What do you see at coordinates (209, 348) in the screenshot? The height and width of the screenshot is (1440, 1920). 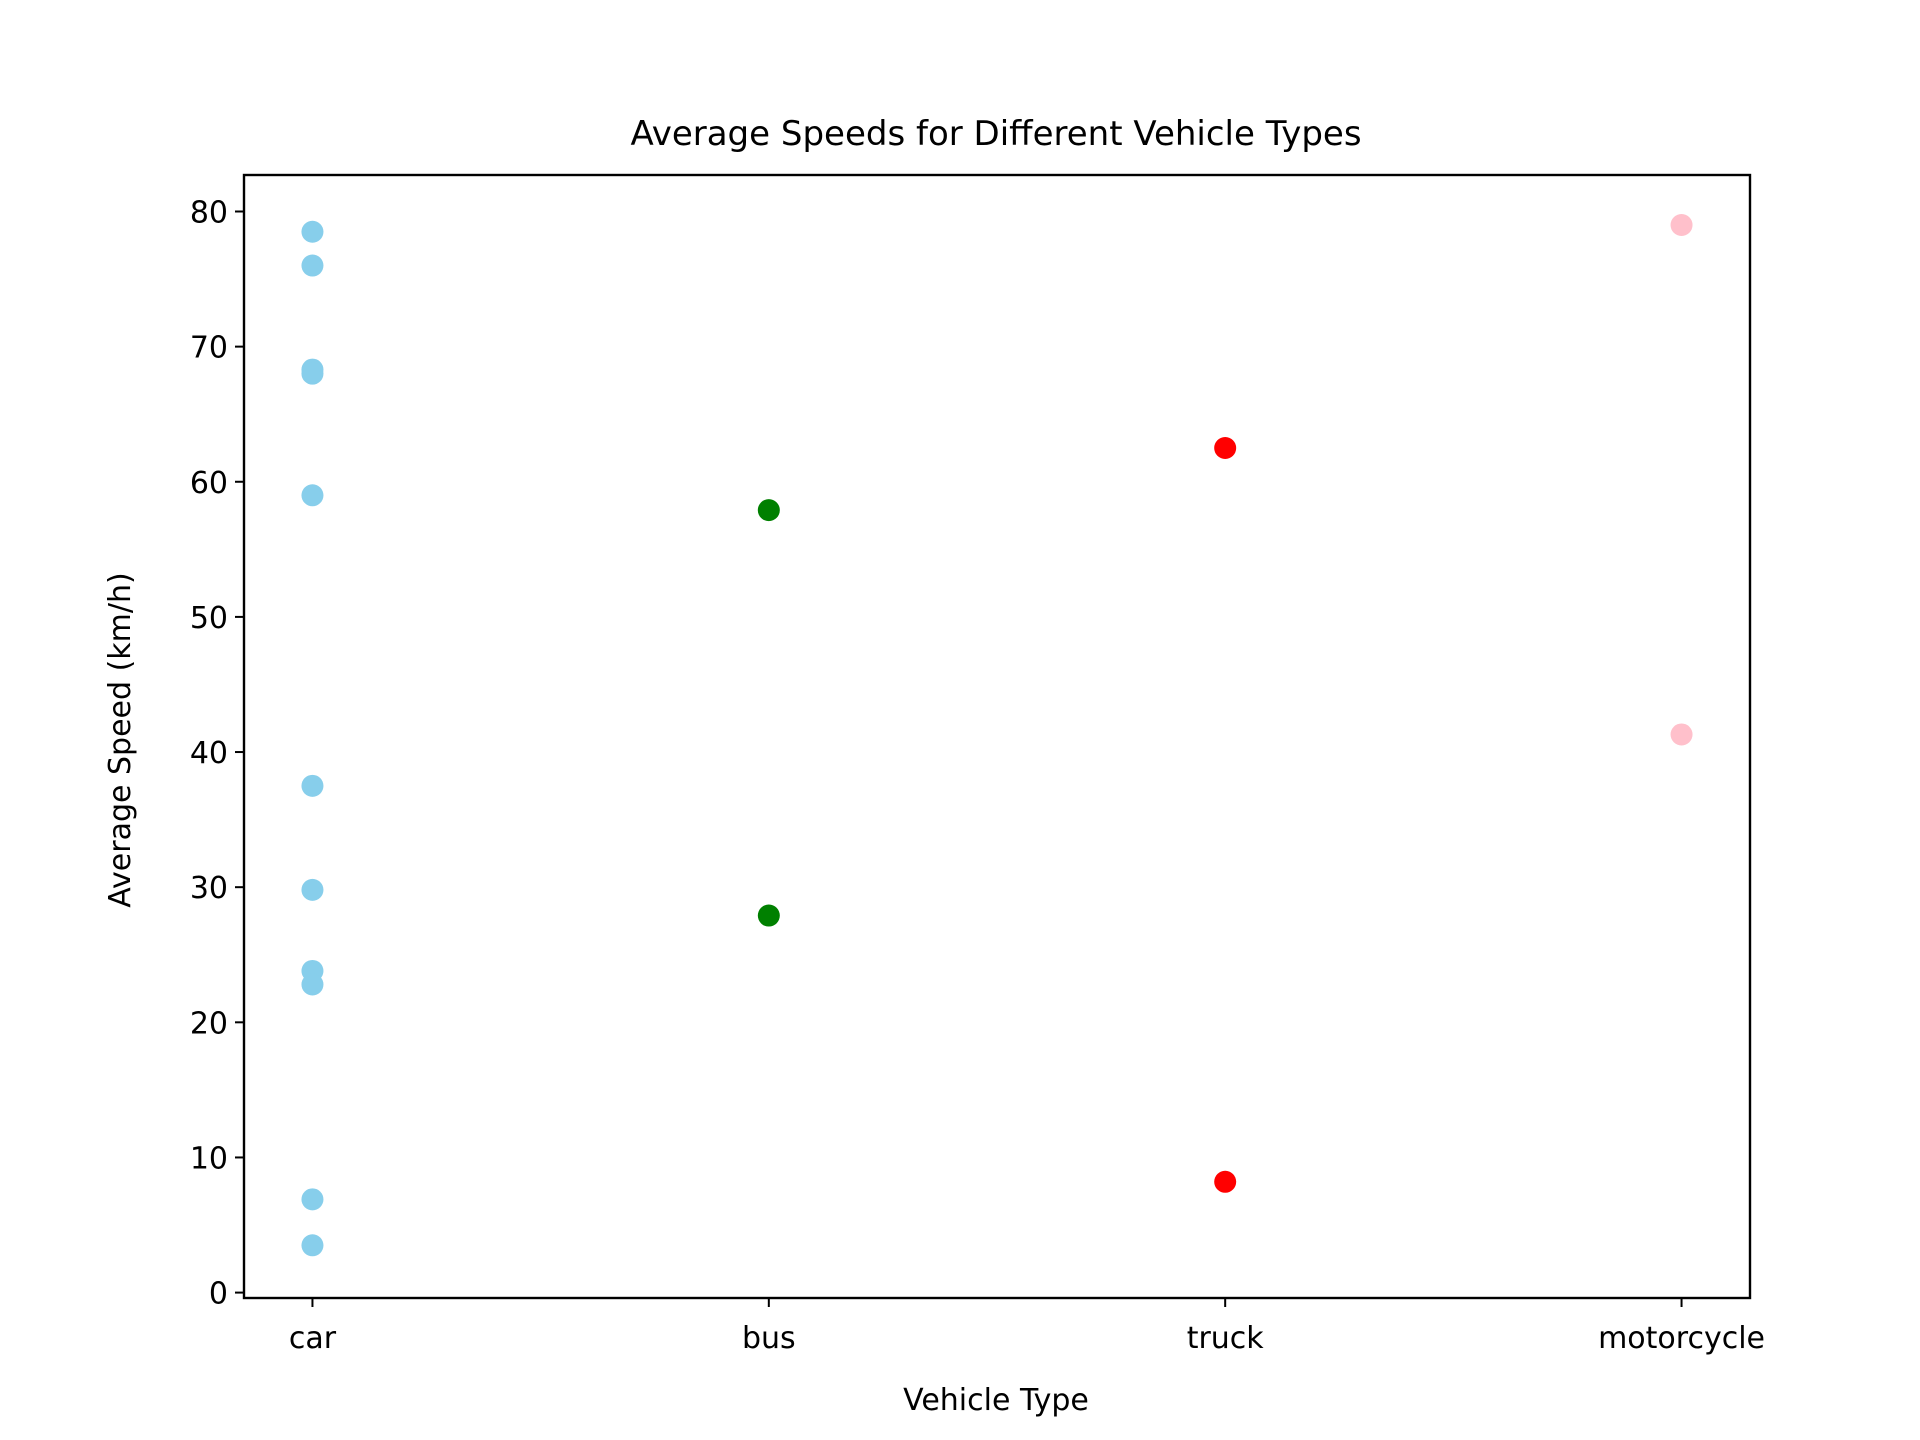 I see `y-tick-label: 70` at bounding box center [209, 348].